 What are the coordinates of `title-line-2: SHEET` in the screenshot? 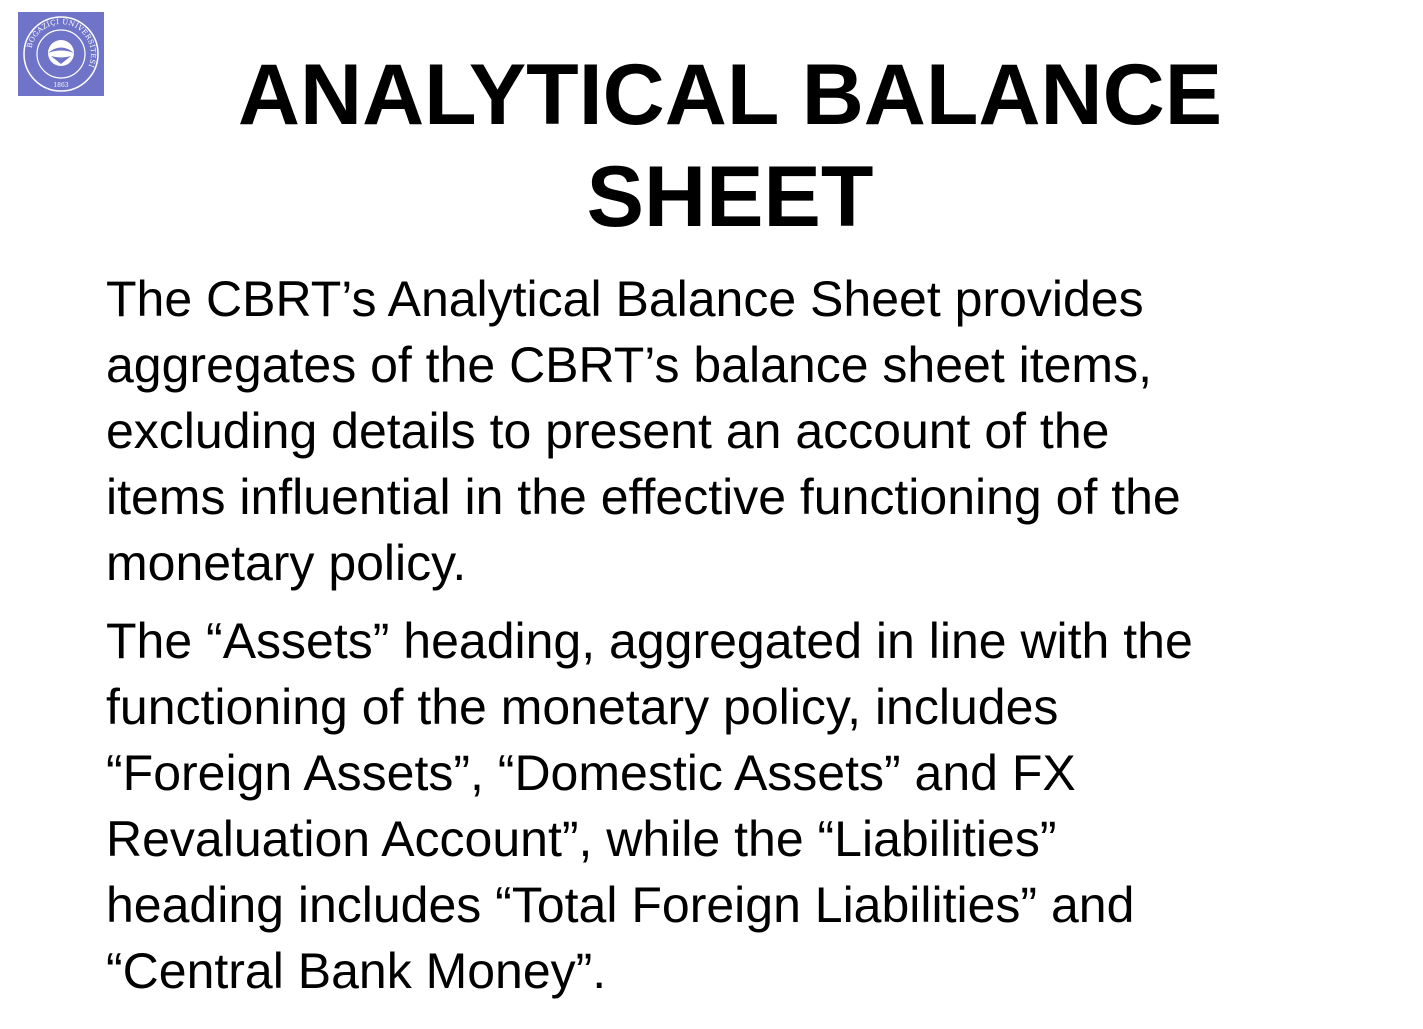 It's located at (730, 197).